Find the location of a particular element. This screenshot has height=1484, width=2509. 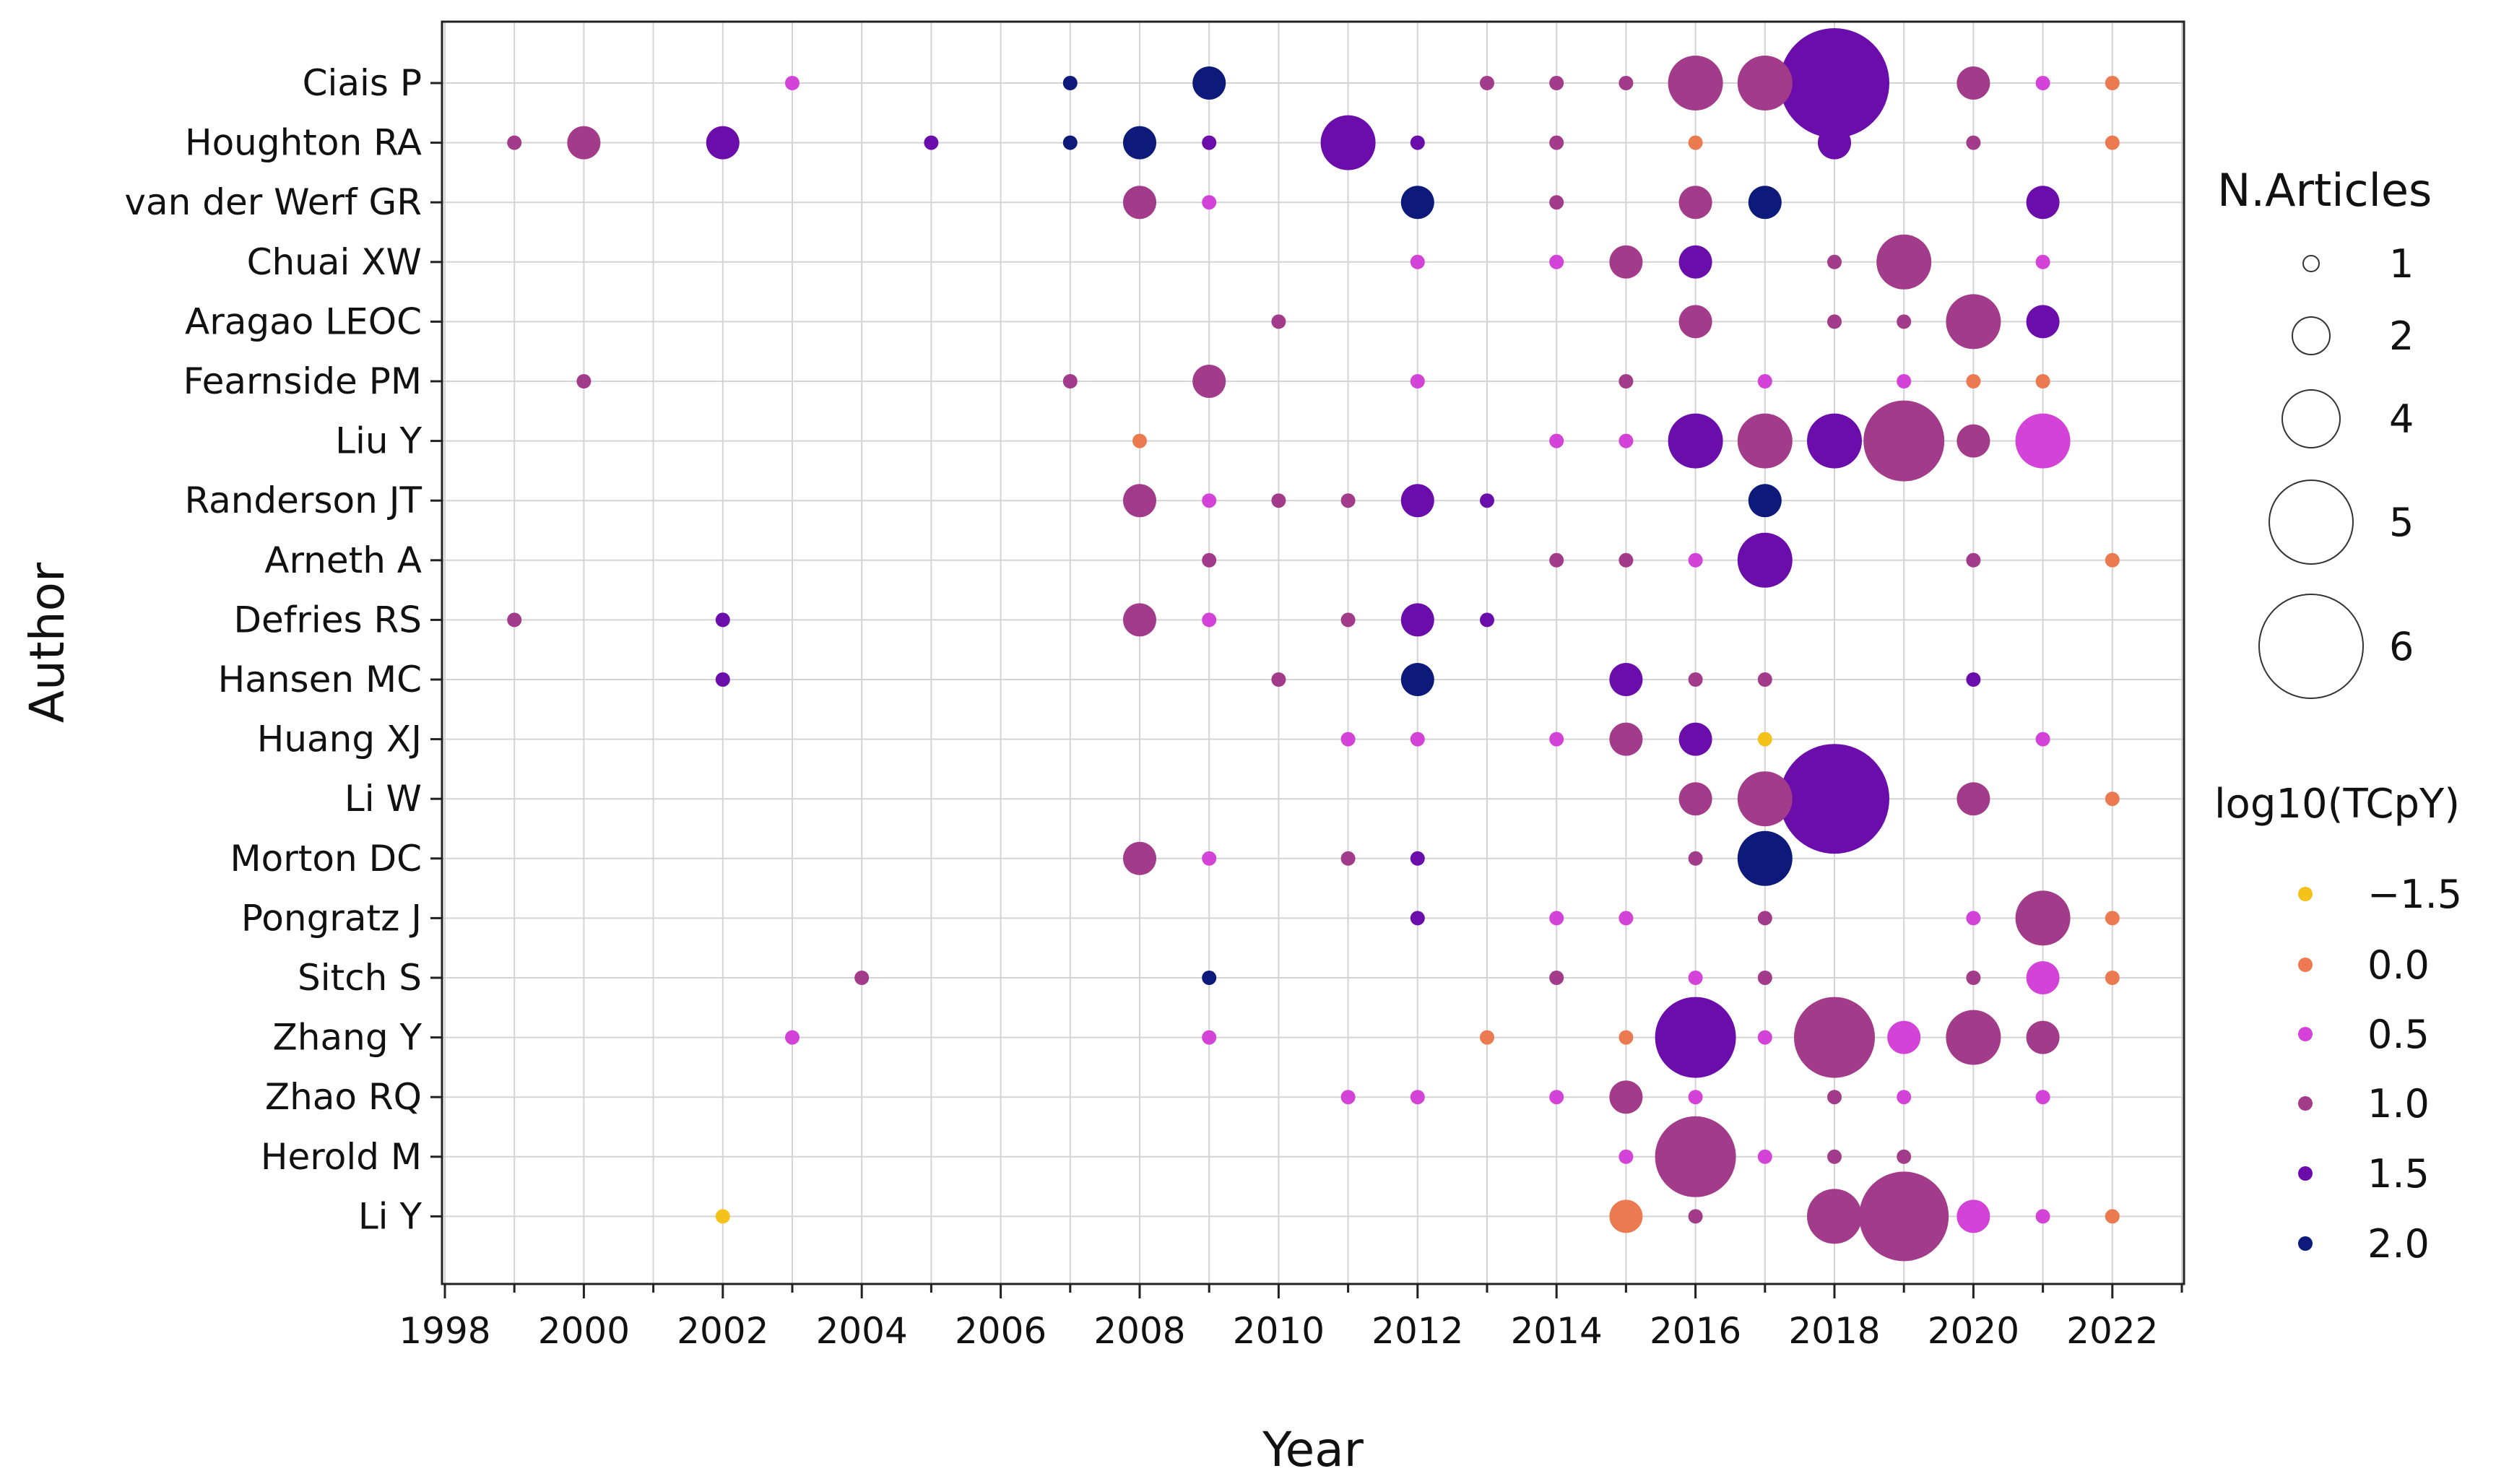

bubble-houghton-ra-2016 is located at coordinates (1695, 142).